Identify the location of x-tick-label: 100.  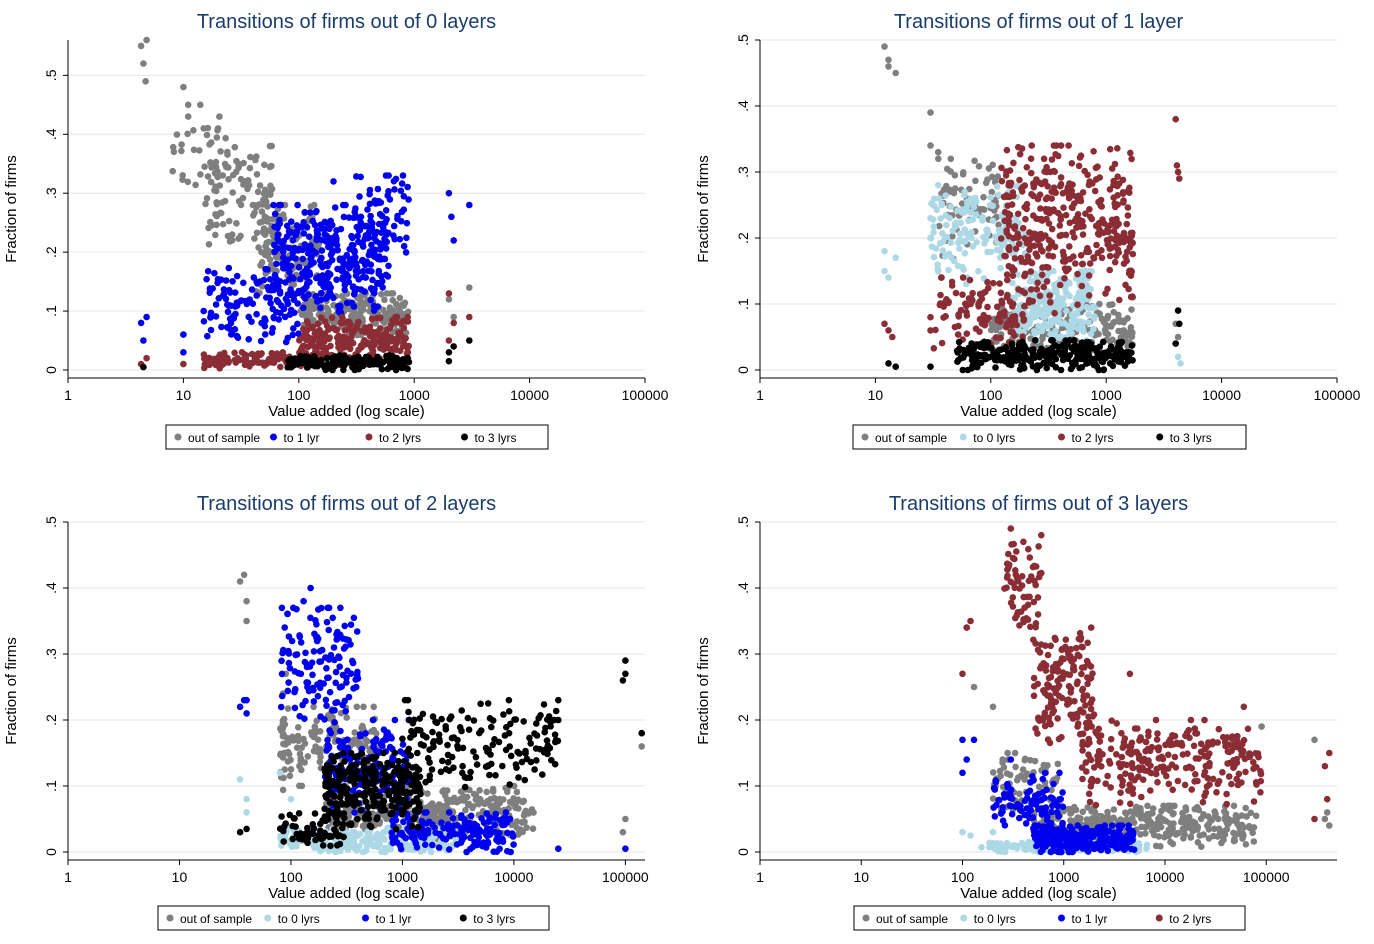
(963, 877).